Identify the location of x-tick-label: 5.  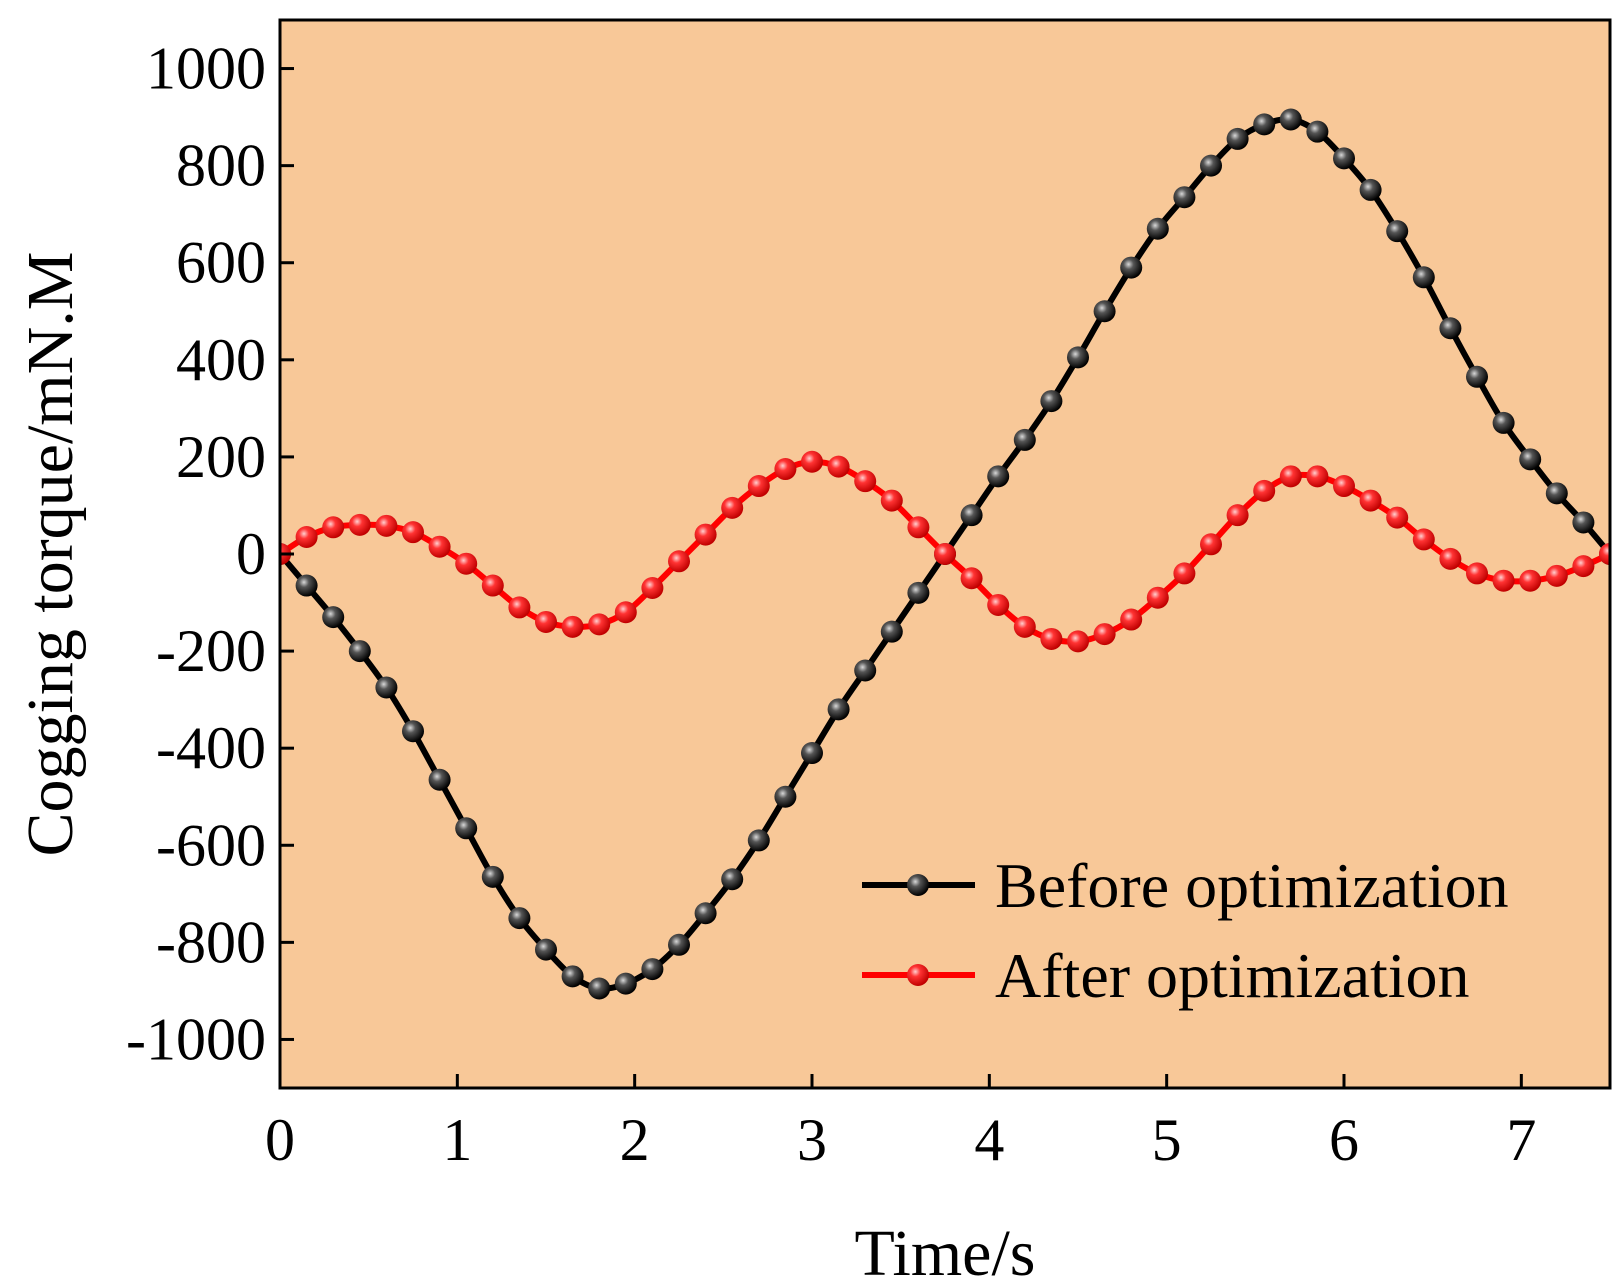
(1167, 1140).